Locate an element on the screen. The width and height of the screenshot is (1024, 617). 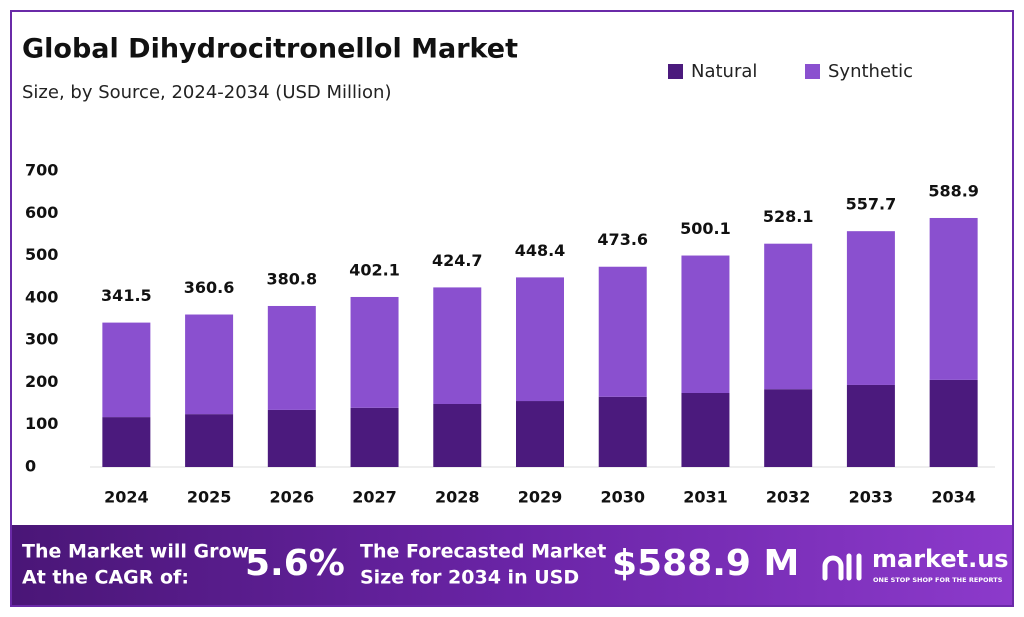
brand: market.us is located at coordinates (940, 559).